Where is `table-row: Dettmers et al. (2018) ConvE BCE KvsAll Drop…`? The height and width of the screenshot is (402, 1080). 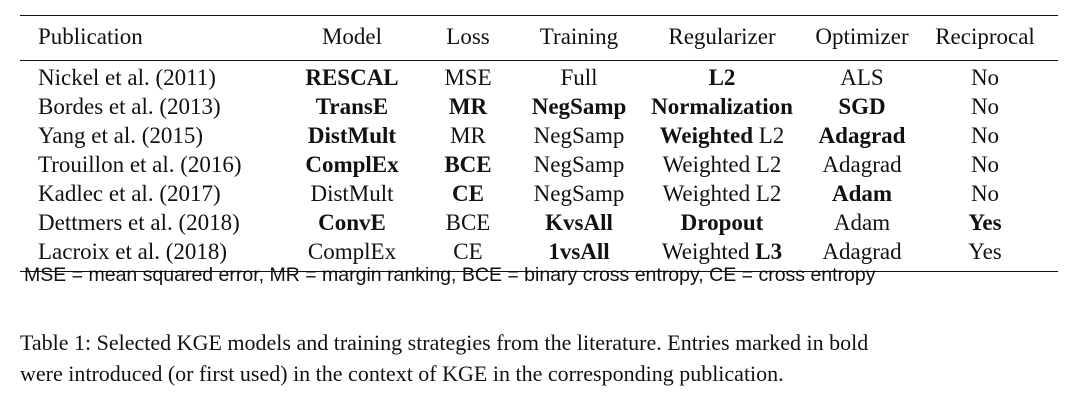 table-row: Dettmers et al. (2018) ConvE BCE KvsAll Drop… is located at coordinates (539, 222).